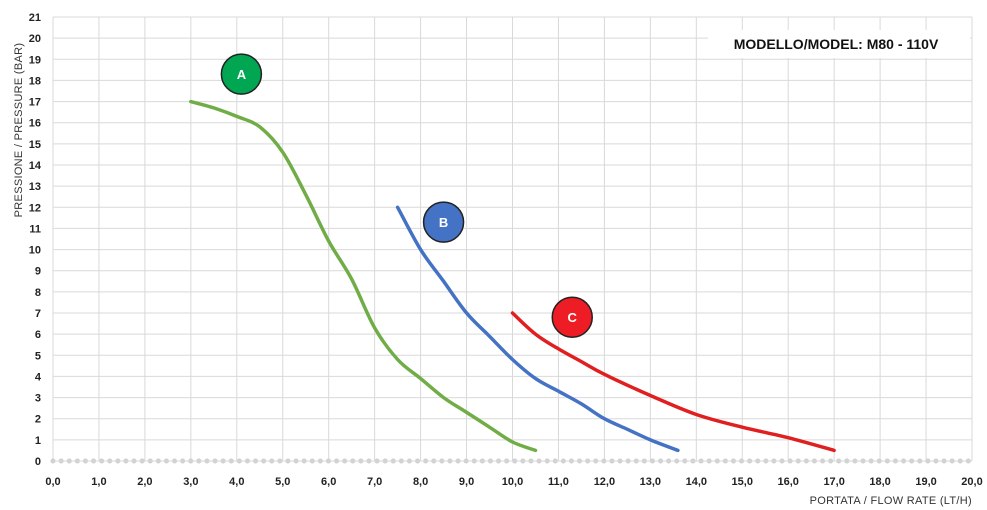 This screenshot has height=510, width=987. I want to click on x-tick-label: 1,0, so click(98, 482).